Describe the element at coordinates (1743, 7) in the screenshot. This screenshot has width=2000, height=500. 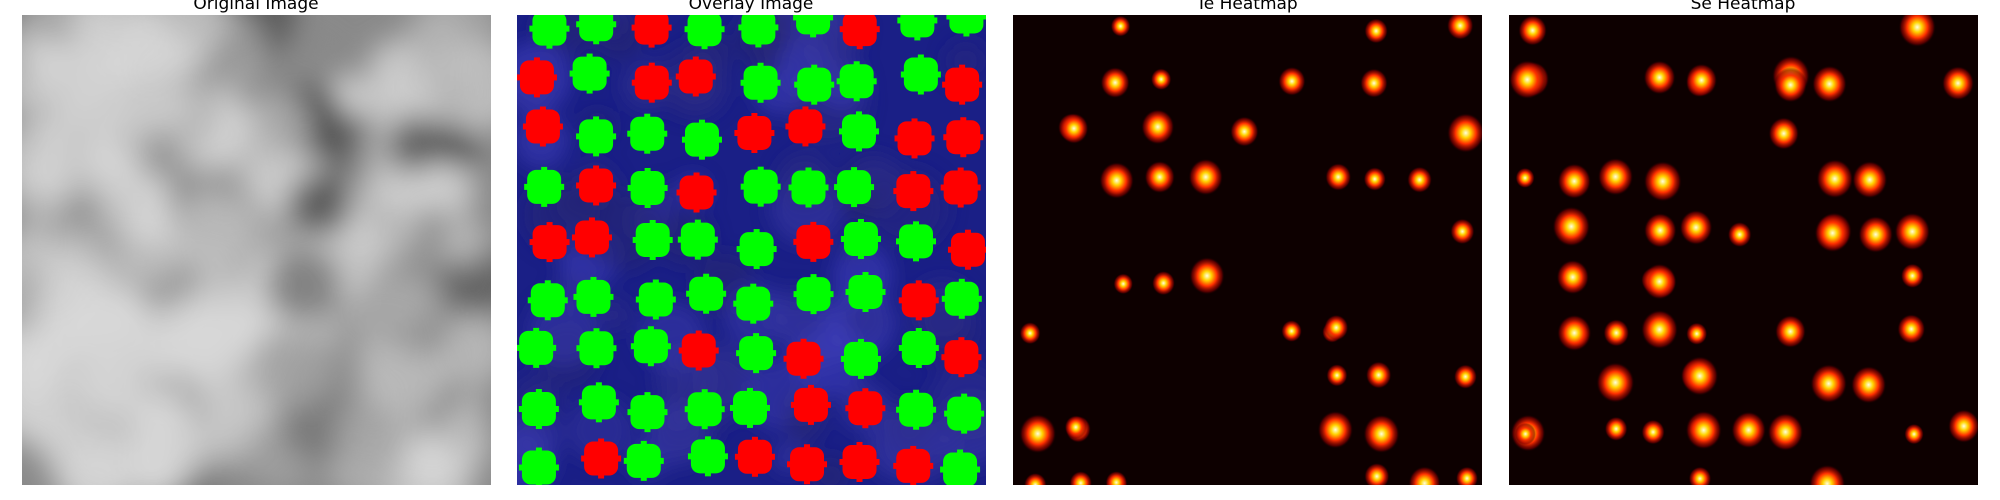
I see `panel-title: Se Heatmap` at that location.